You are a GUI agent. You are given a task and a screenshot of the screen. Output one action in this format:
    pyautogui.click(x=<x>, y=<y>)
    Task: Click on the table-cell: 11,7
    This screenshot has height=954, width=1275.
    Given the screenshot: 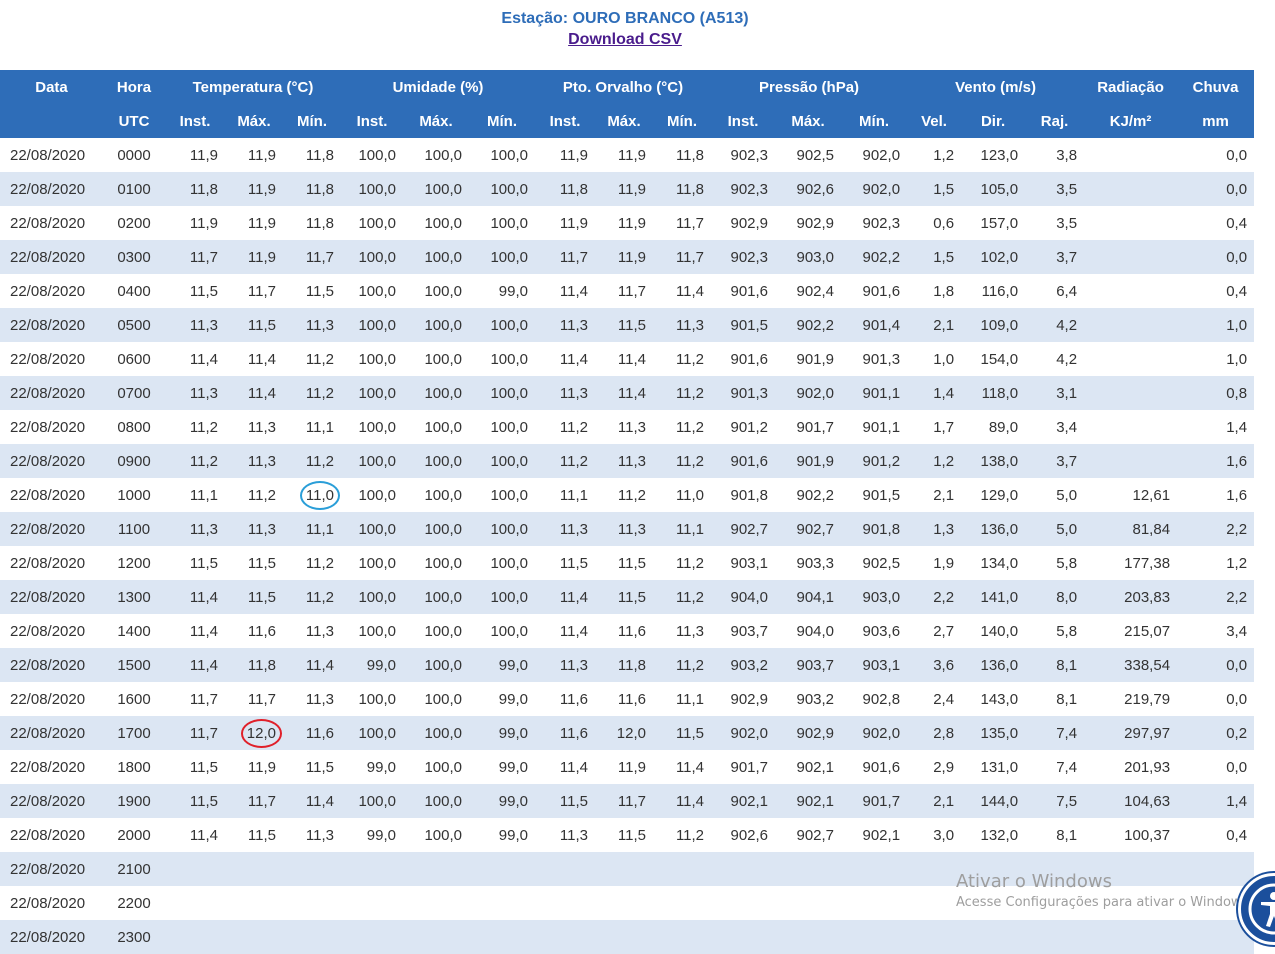 What is the action you would take?
    pyautogui.click(x=682, y=257)
    